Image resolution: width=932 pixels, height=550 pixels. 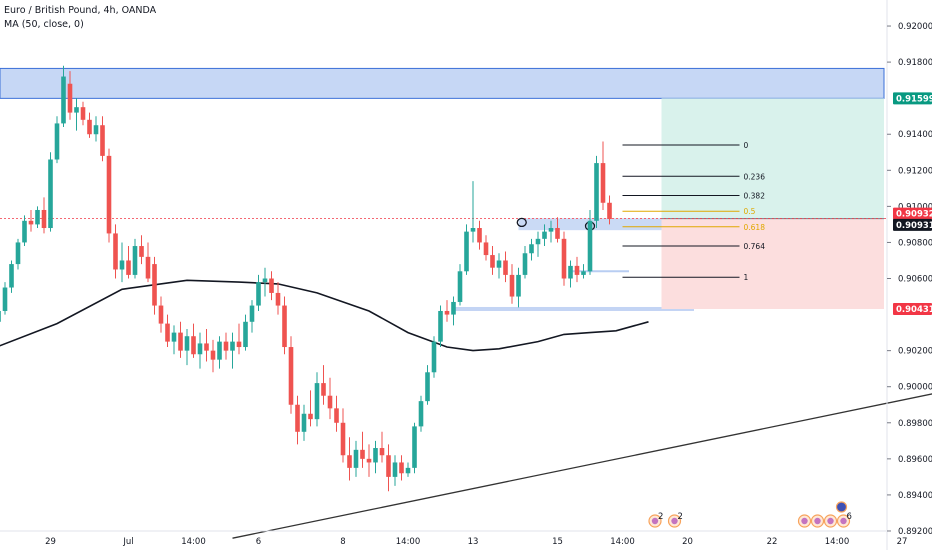 What do you see at coordinates (915, 135) in the screenshot?
I see `price-tick-label: 0.91400` at bounding box center [915, 135].